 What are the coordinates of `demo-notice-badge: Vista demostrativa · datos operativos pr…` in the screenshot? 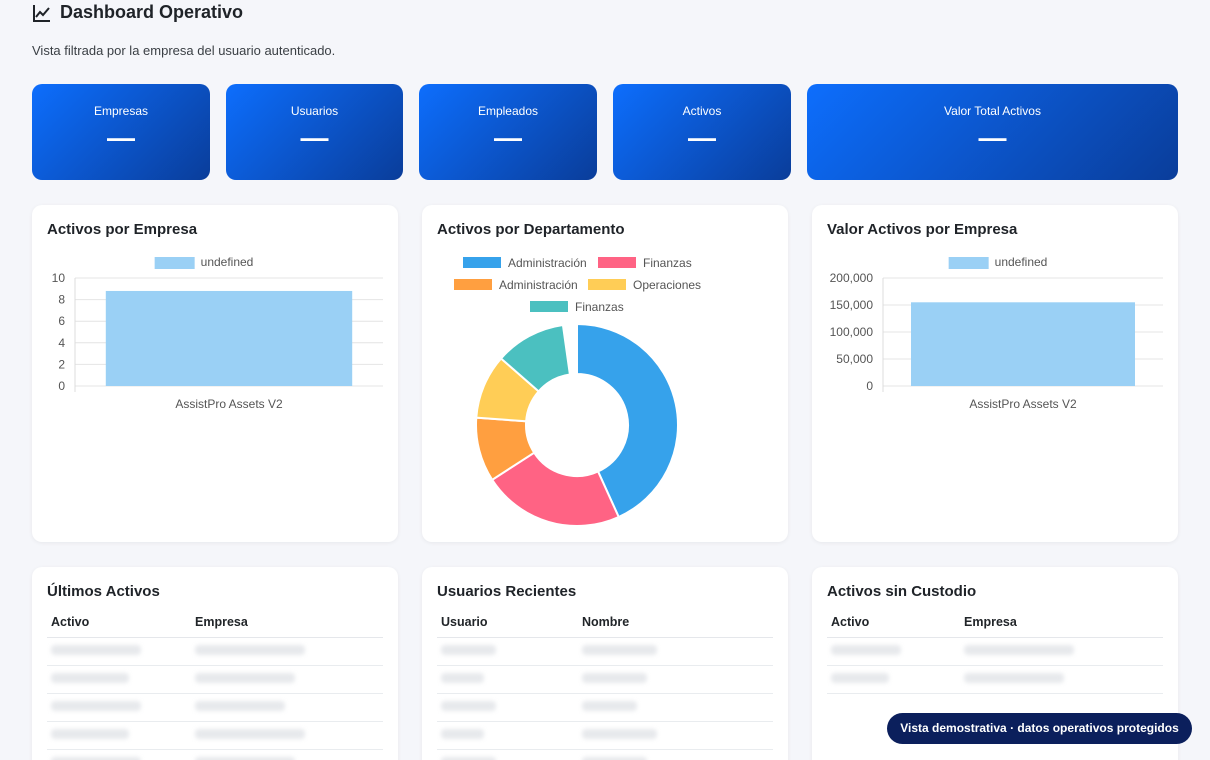 It's located at (1039, 728).